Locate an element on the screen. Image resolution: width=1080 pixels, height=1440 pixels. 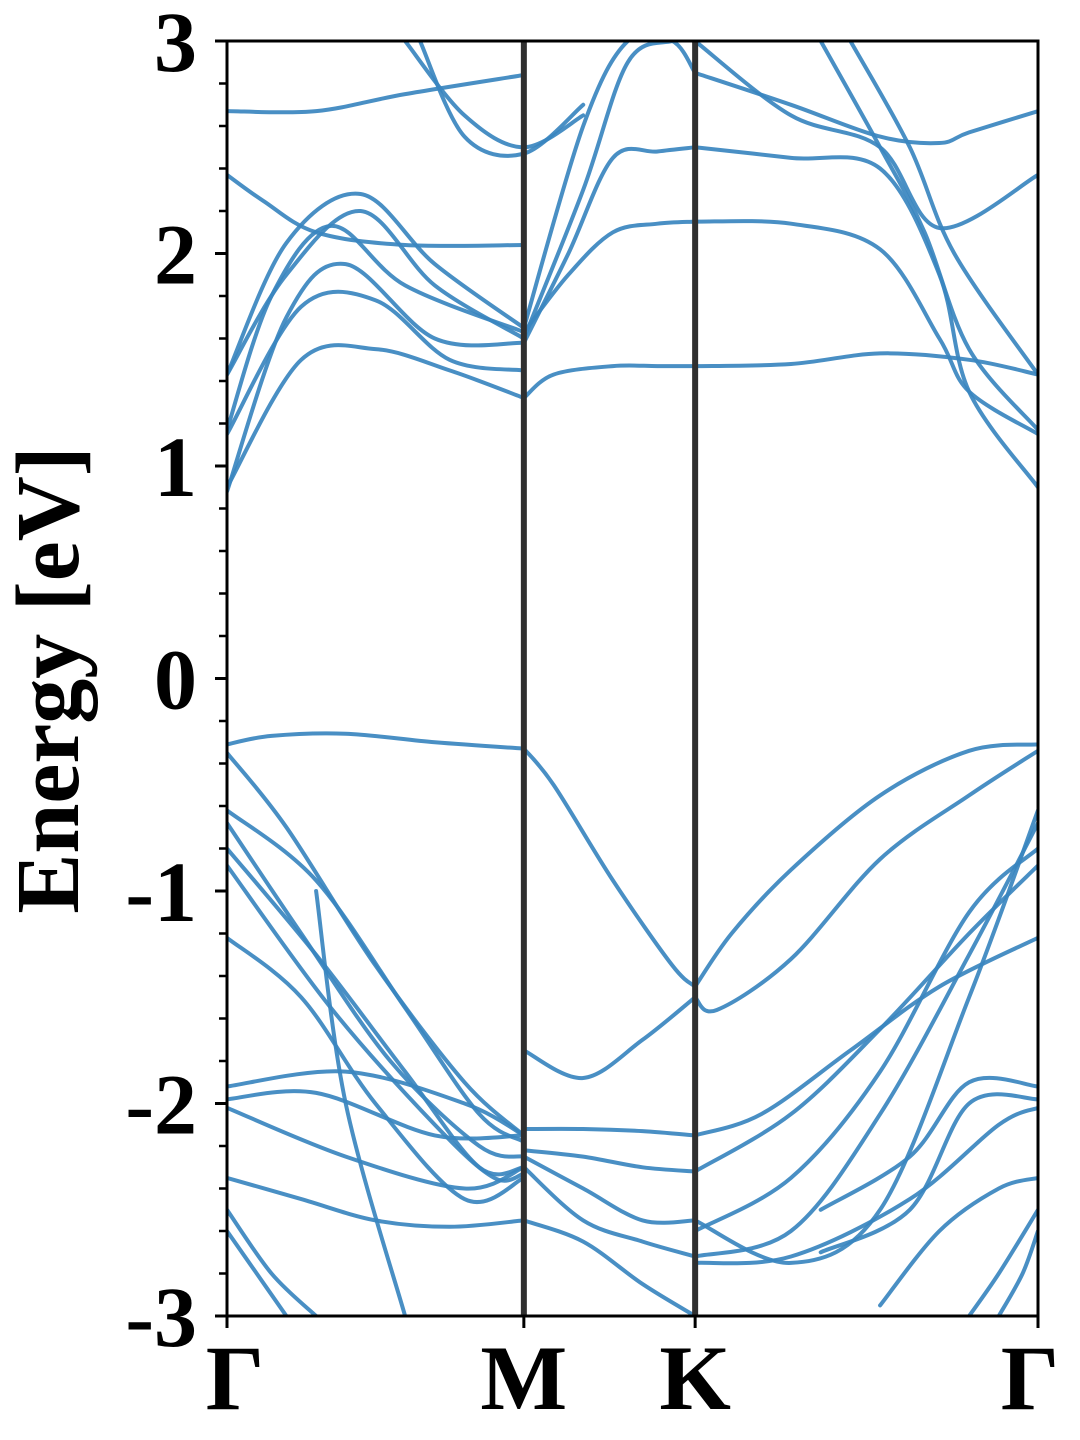
kpoint-dividers is located at coordinates (609, 678).